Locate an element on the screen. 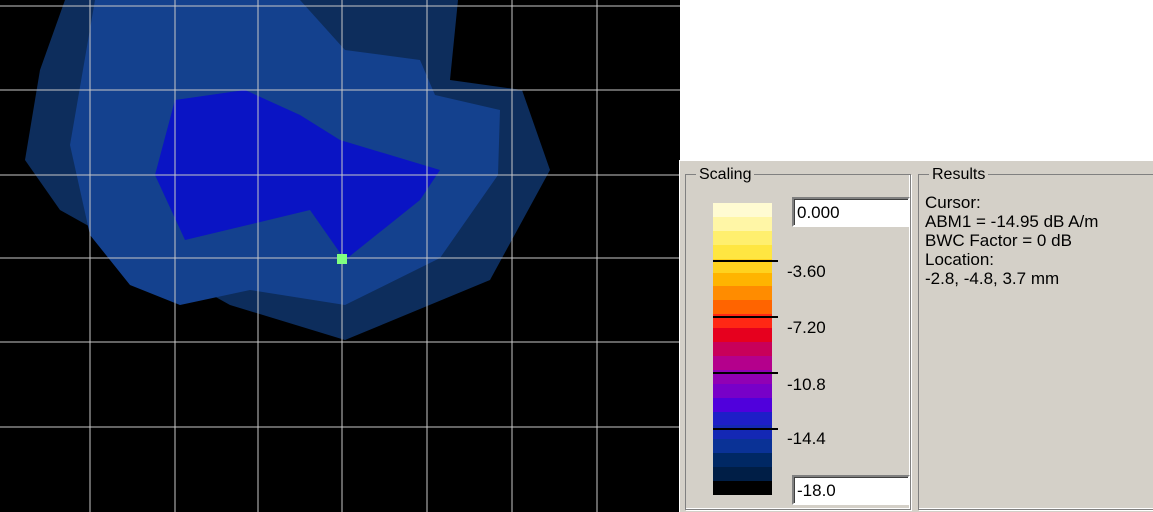  location-value: -2.8, -4.8, 3.7 mm is located at coordinates (992, 278).